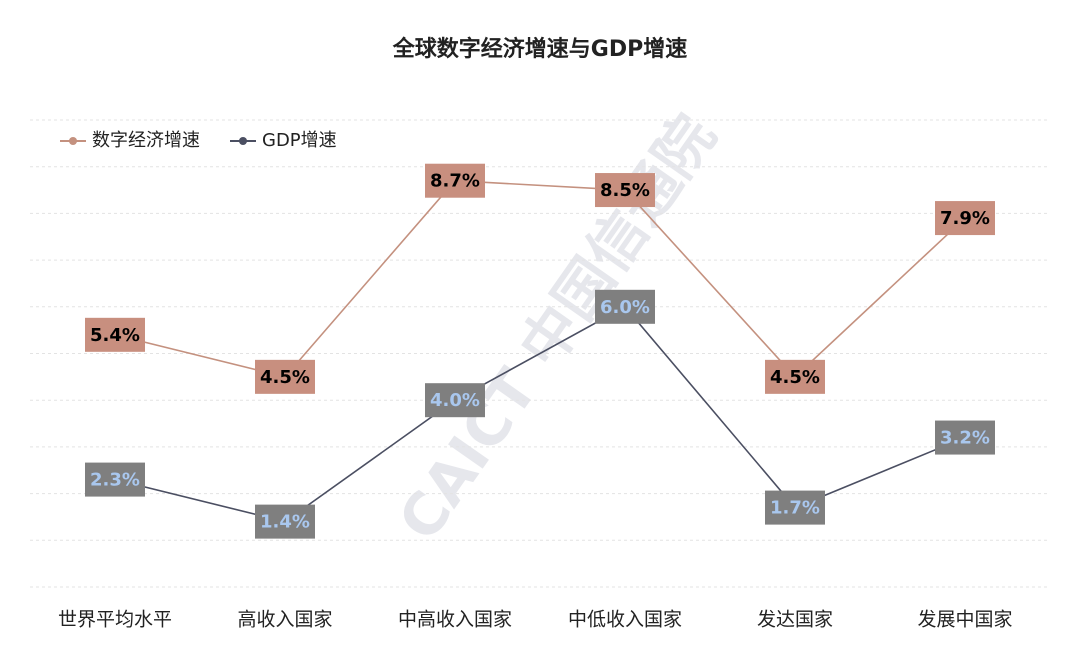 Image resolution: width=1080 pixels, height=648 pixels. What do you see at coordinates (115, 620) in the screenshot?
I see `x-tick-label: 世界平均水平` at bounding box center [115, 620].